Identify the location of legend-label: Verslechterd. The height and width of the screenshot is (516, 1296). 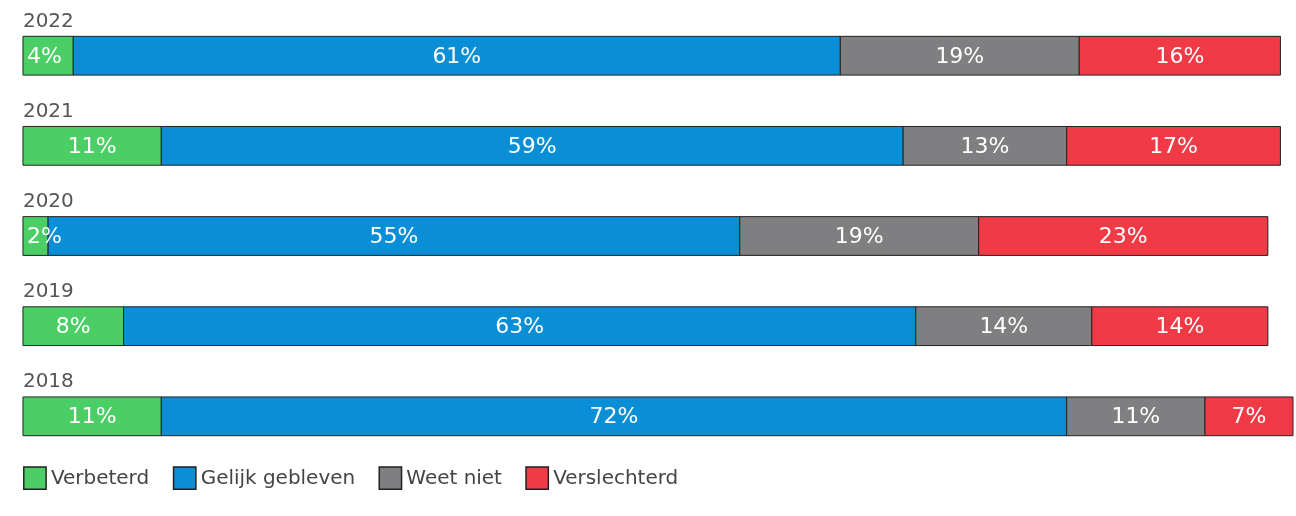
(616, 477).